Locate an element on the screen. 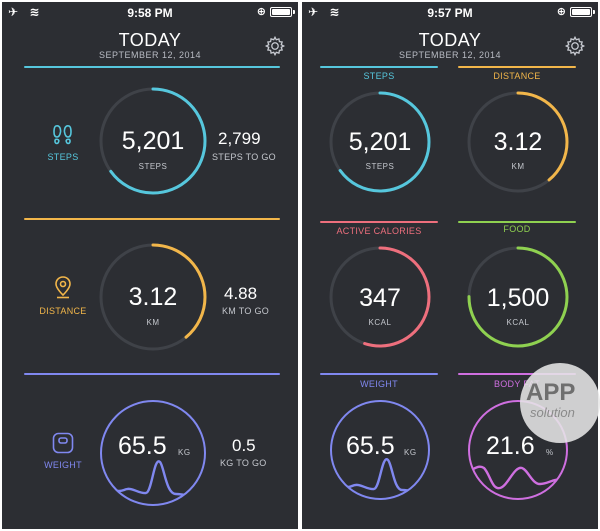 This screenshot has width=600, height=531. food-ring is located at coordinates (518, 297).